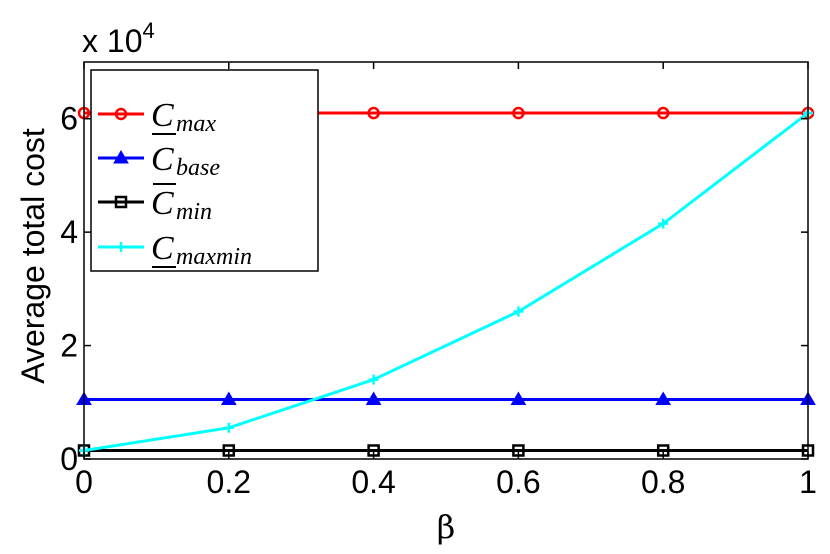  What do you see at coordinates (33, 256) in the screenshot?
I see `y-axis-label: Average total cost` at bounding box center [33, 256].